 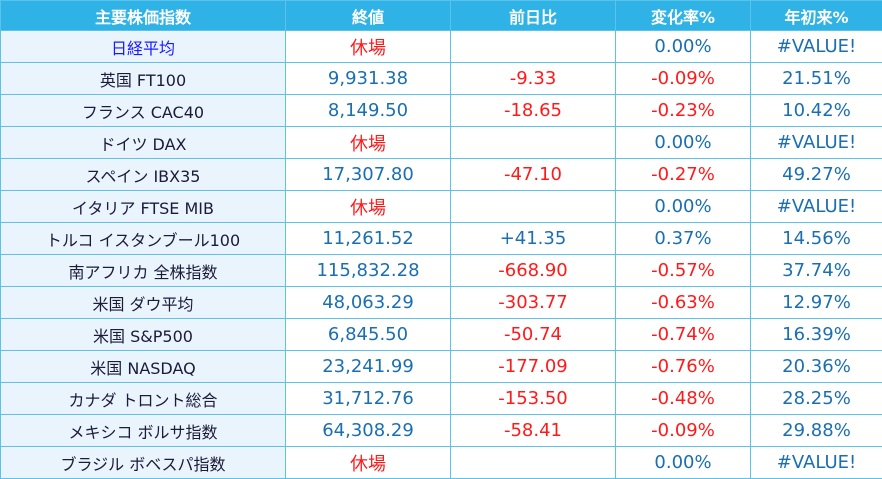 What do you see at coordinates (816, 334) in the screenshot?
I see `value-cell: 16.39%` at bounding box center [816, 334].